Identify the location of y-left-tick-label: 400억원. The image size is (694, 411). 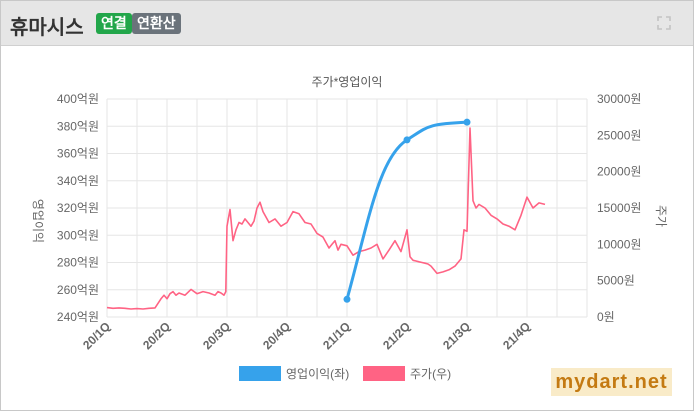
(78, 99).